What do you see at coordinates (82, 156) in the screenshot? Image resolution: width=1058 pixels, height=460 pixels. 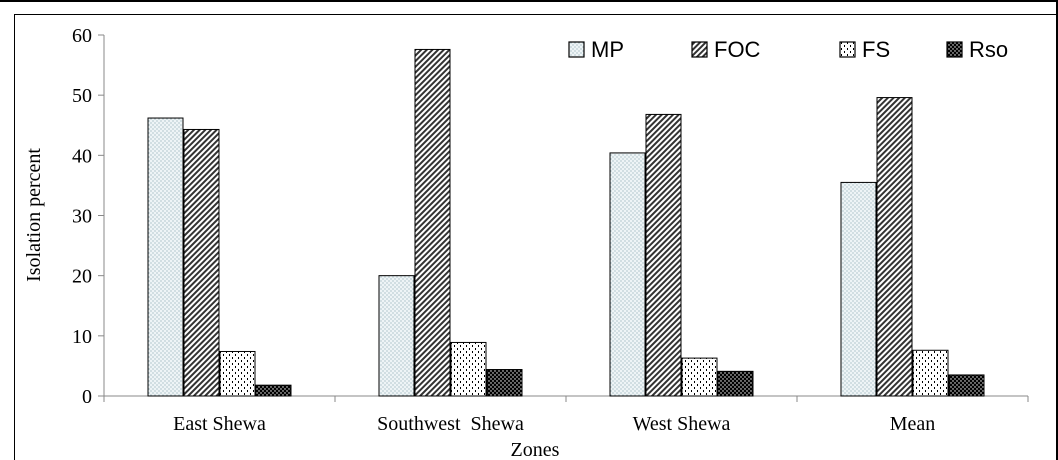 I see `y-tick-label: 40` at bounding box center [82, 156].